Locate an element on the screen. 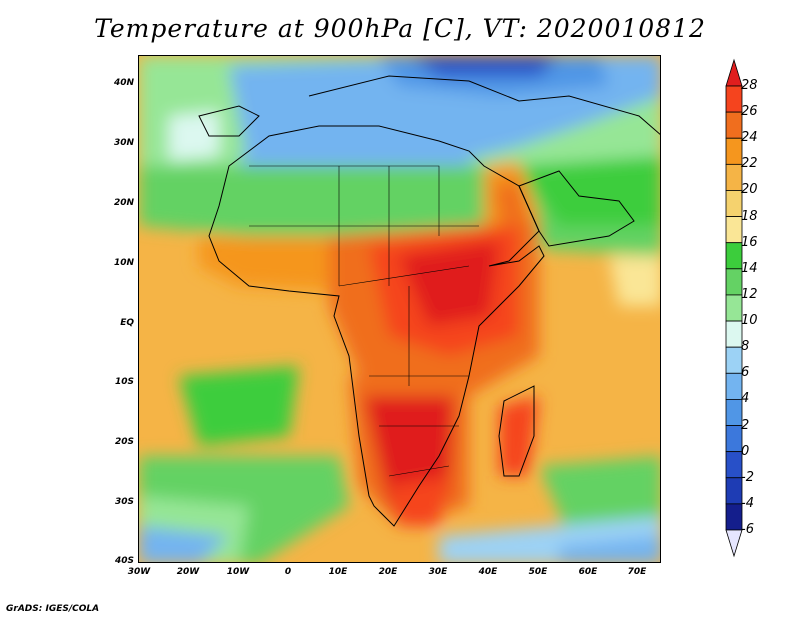 This screenshot has width=800, height=618. colorbar-label: 4 is located at coordinates (745, 399).